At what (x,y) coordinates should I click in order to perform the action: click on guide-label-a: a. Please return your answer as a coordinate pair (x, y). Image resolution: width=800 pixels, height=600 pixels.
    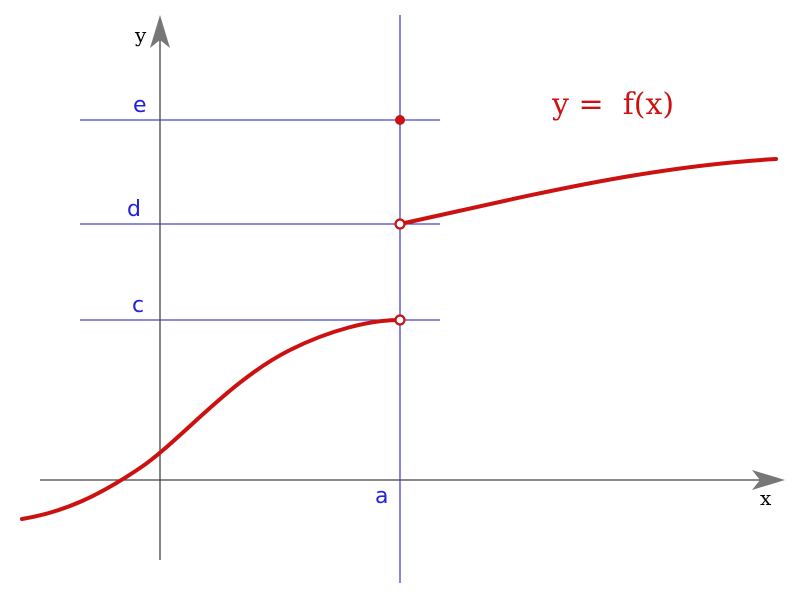
    Looking at the image, I should click on (381, 496).